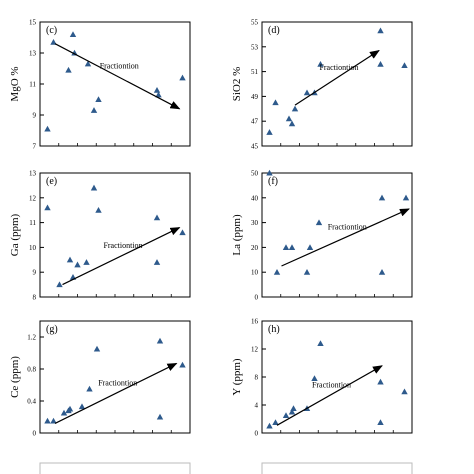  I want to click on y-axis-label: La (ppm), so click(237, 235).